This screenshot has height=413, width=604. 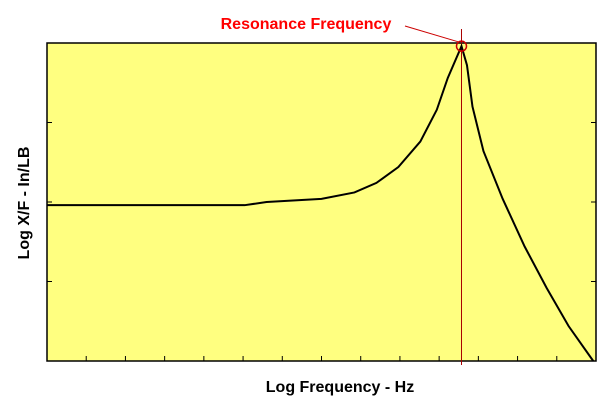 What do you see at coordinates (340, 387) in the screenshot?
I see `x-axis-label: Log Frequency - Hz` at bounding box center [340, 387].